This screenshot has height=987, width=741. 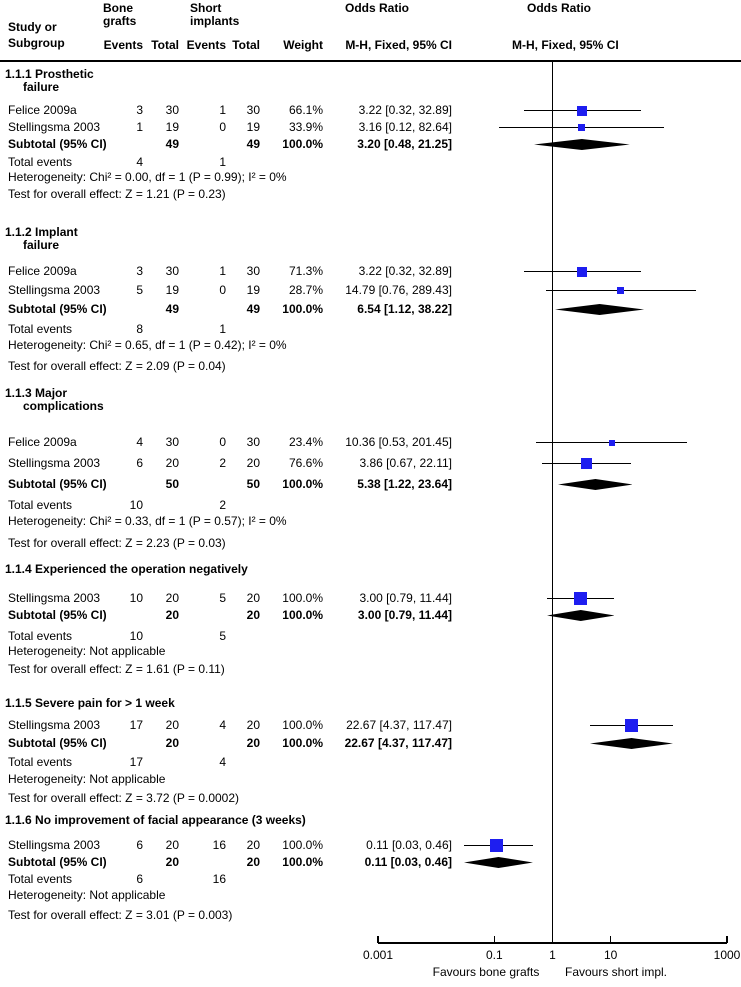 I want to click on group2-header-line2: implants, so click(x=215, y=21).